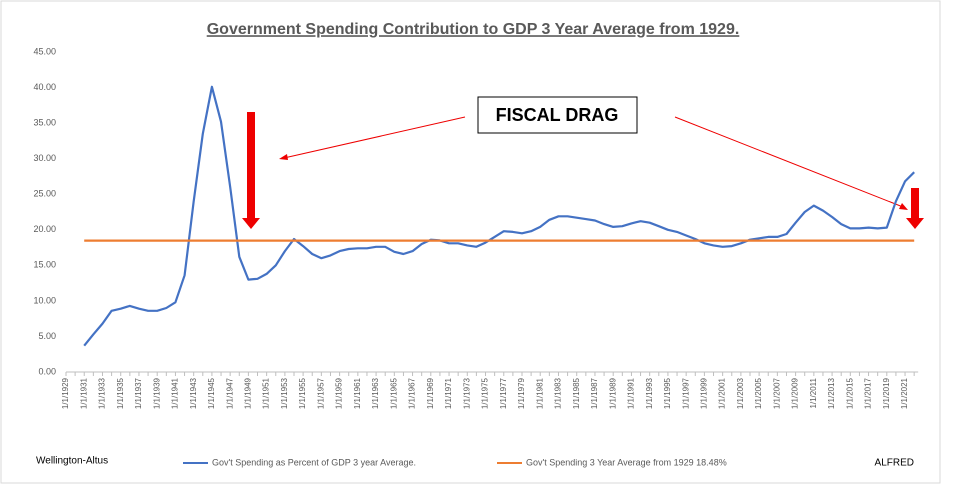 The image size is (956, 499). Describe the element at coordinates (302, 393) in the screenshot. I see `x-tick-label: 1/1/1955` at that location.